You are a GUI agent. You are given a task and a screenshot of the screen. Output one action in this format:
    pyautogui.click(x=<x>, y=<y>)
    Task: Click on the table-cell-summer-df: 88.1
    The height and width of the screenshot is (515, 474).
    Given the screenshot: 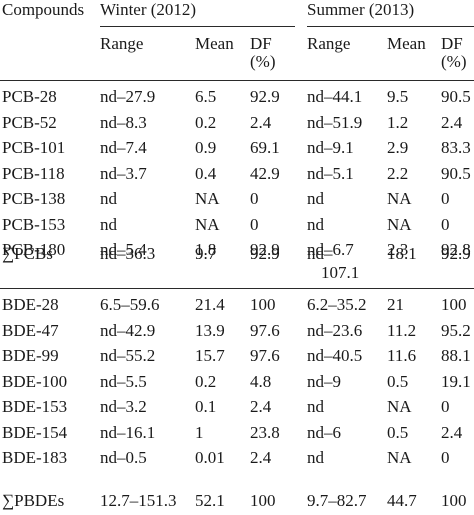 What is the action you would take?
    pyautogui.click(x=456, y=355)
    